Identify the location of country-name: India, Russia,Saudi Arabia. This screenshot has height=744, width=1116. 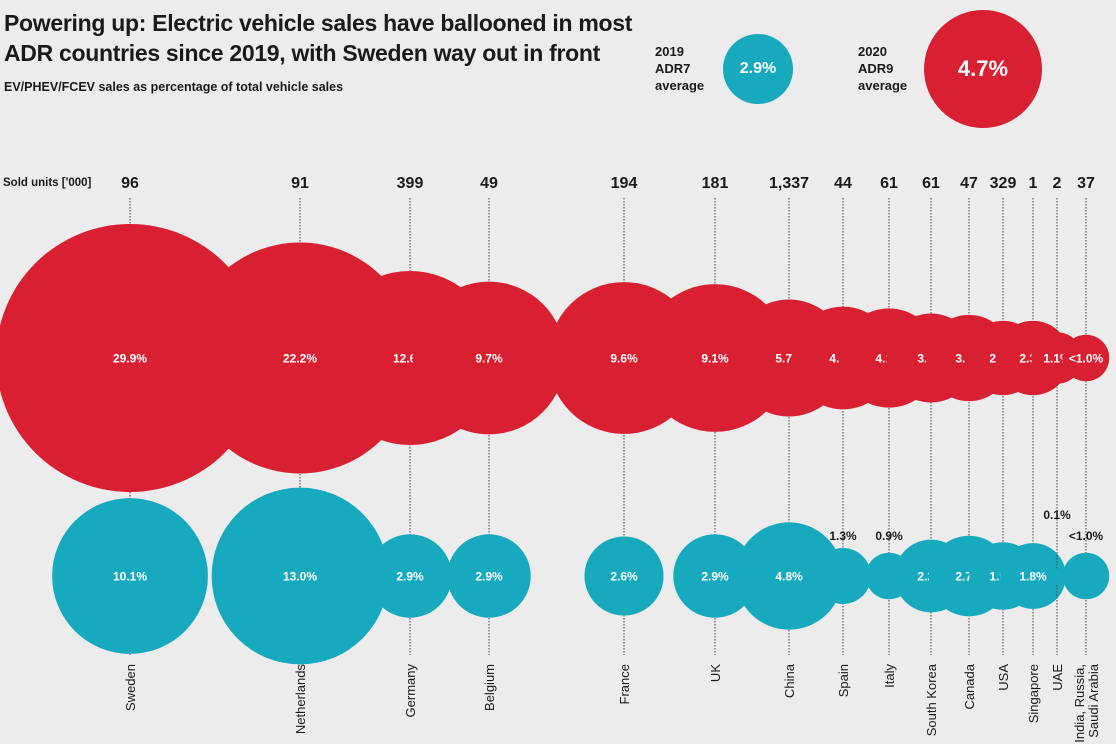
(1086, 703).